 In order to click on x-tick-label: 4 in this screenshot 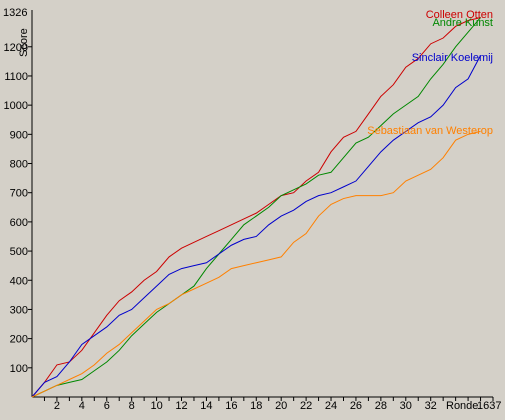, I will do `click(82, 406)`.